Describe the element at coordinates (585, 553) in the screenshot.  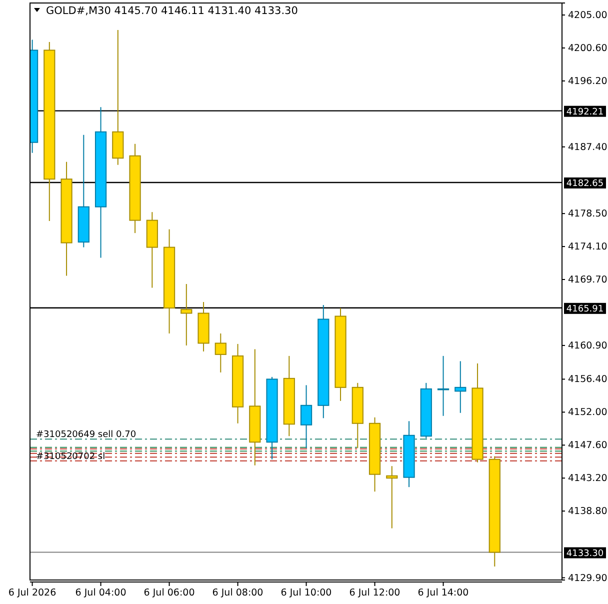
I see `ref-line-label: 4133.30` at that location.